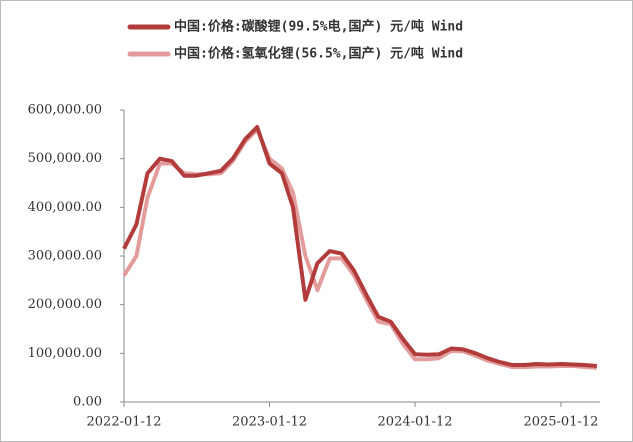  I want to click on y-tick-label: 0.00, so click(87, 402).